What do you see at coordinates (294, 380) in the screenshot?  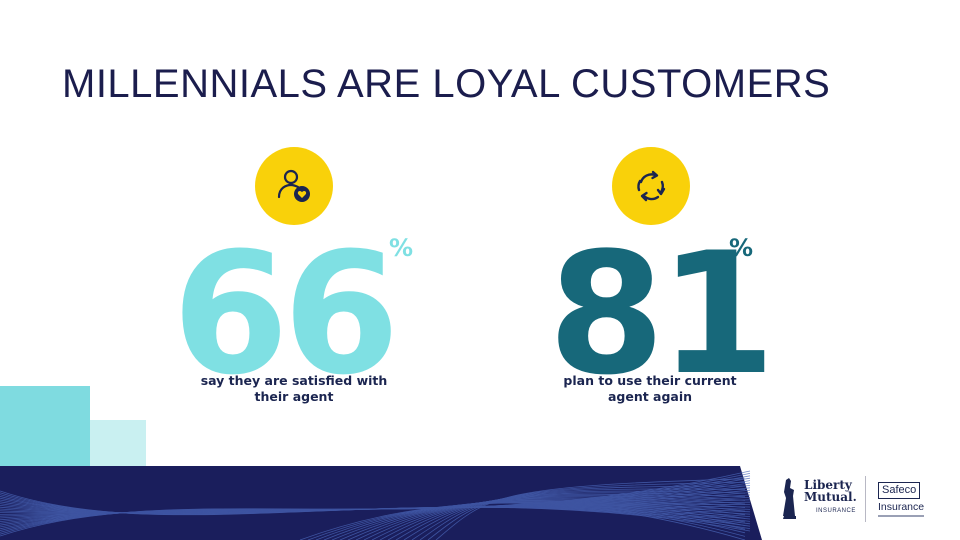 I see `caption-line: say they are satisfied with` at bounding box center [294, 380].